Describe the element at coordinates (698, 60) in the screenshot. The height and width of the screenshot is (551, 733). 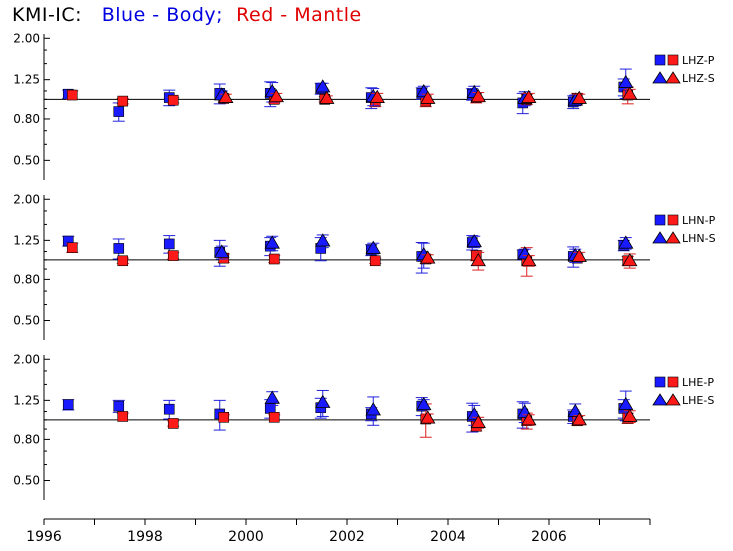
I see `legend-label: LHZ-P` at that location.